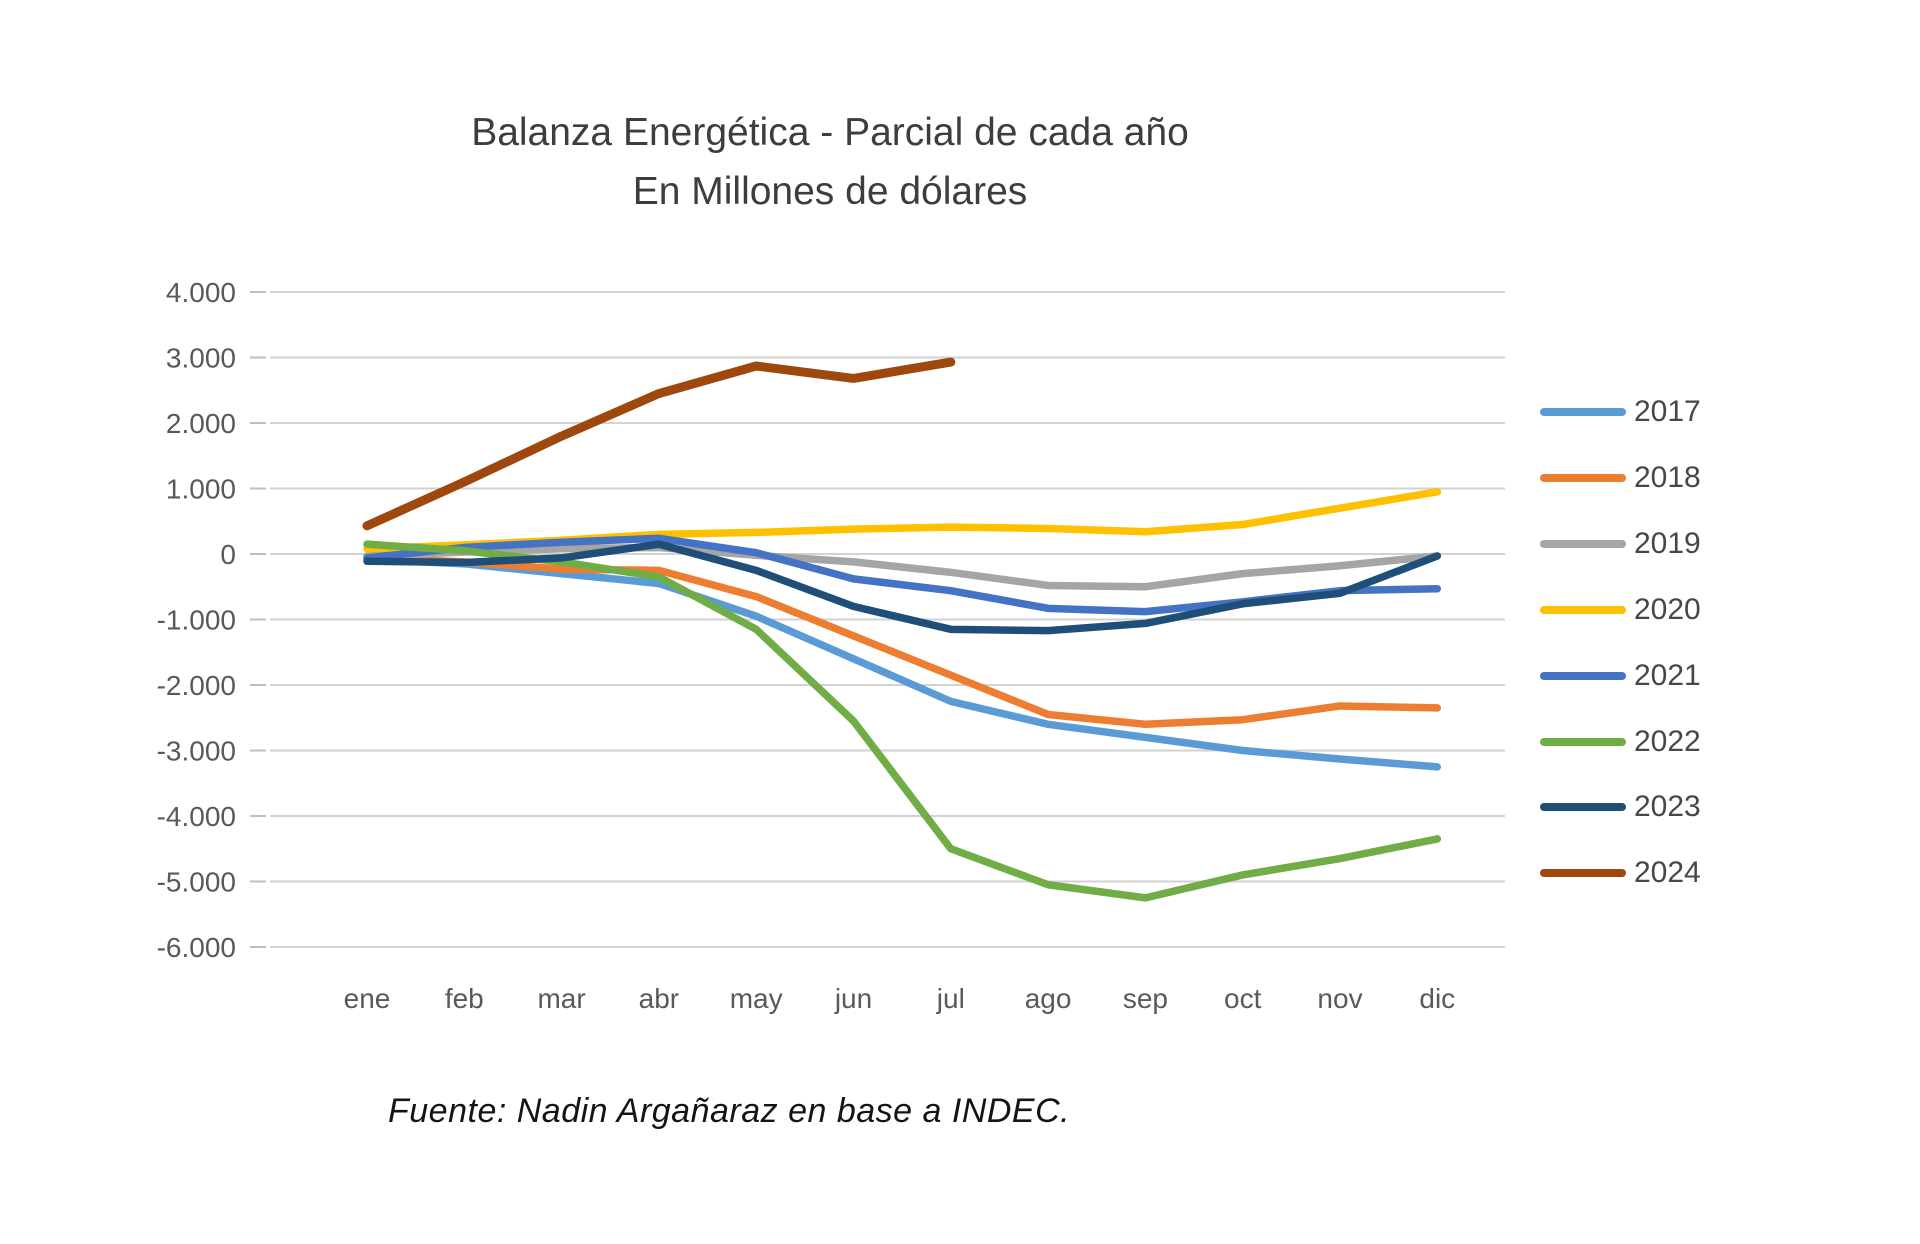 The width and height of the screenshot is (1920, 1244). What do you see at coordinates (196, 882) in the screenshot?
I see `y-axis-label: -5.000` at bounding box center [196, 882].